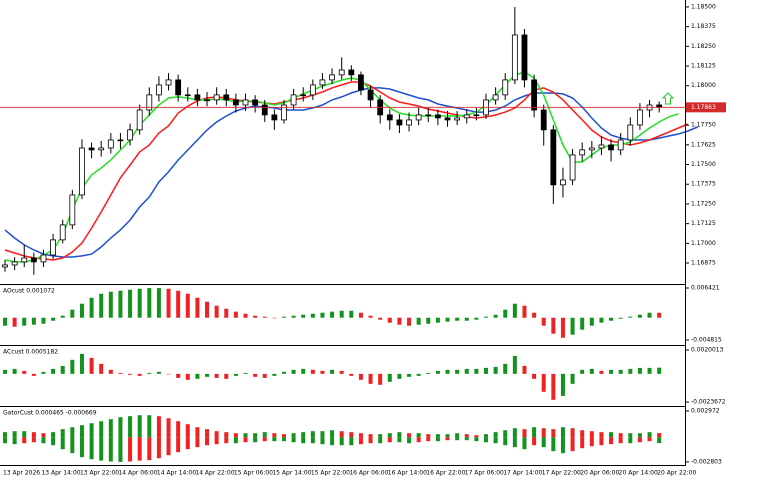 The height and width of the screenshot is (480, 768). I want to click on y-tick-label: 1.16875, so click(703, 263).